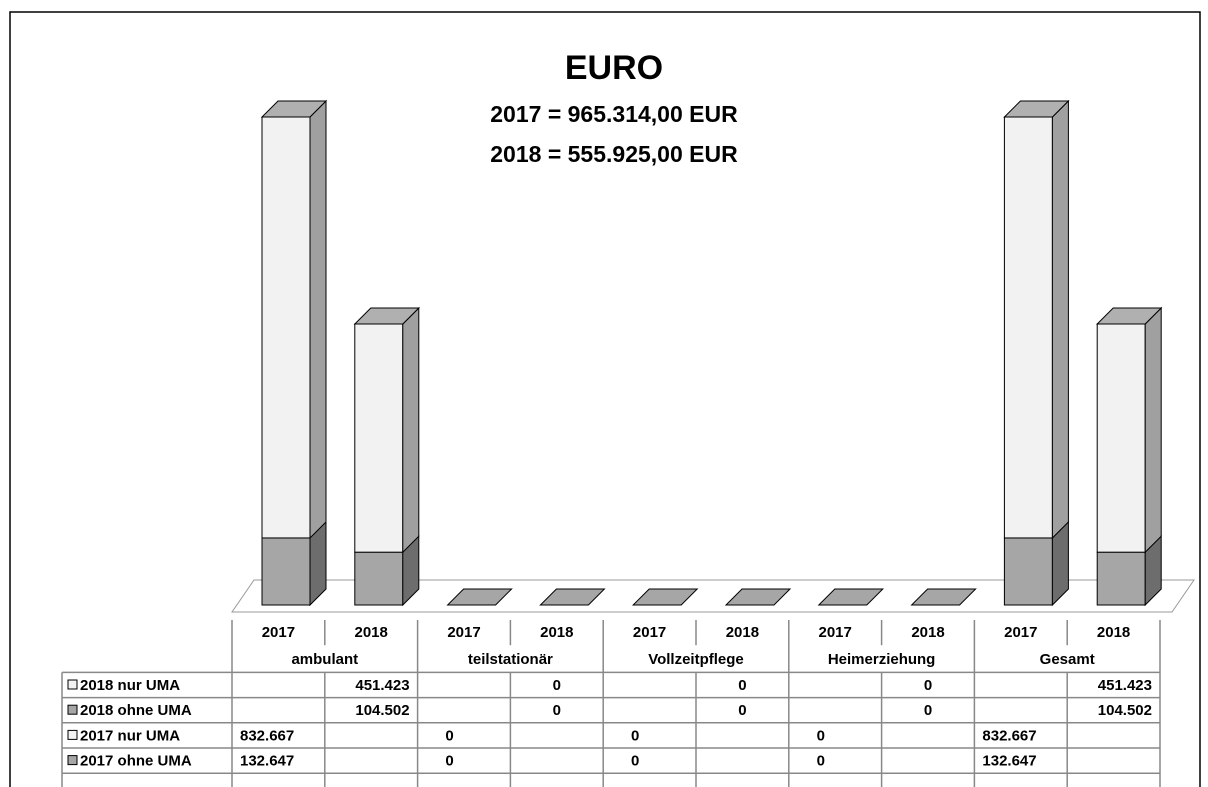  What do you see at coordinates (614, 68) in the screenshot?
I see `chart-title: EURO` at bounding box center [614, 68].